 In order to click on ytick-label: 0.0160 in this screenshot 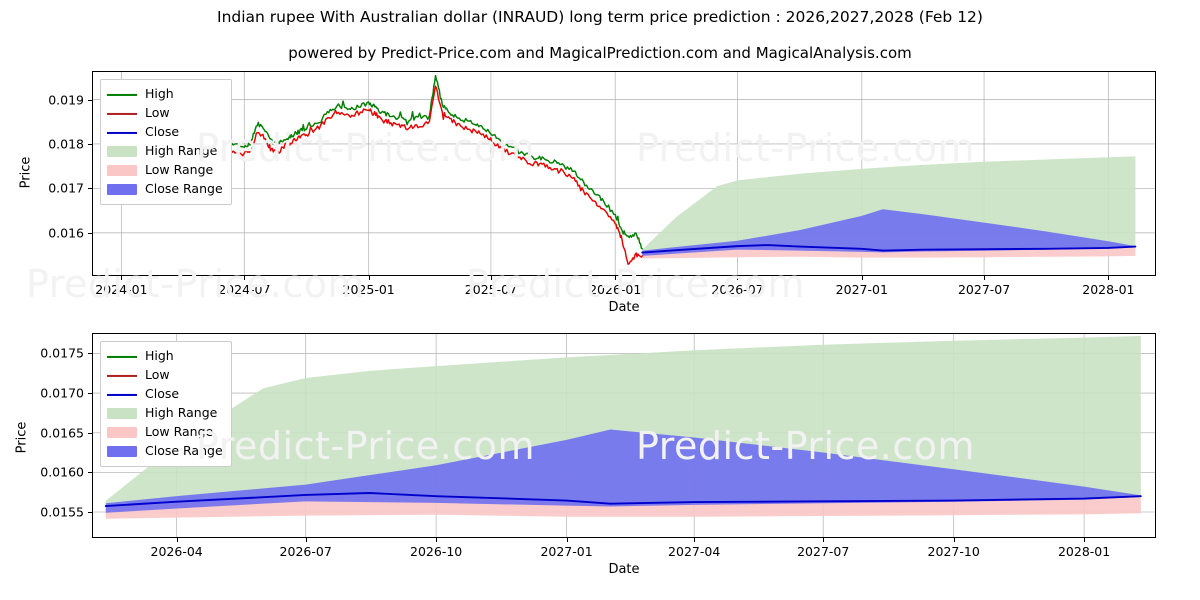, I will do `click(62, 472)`.